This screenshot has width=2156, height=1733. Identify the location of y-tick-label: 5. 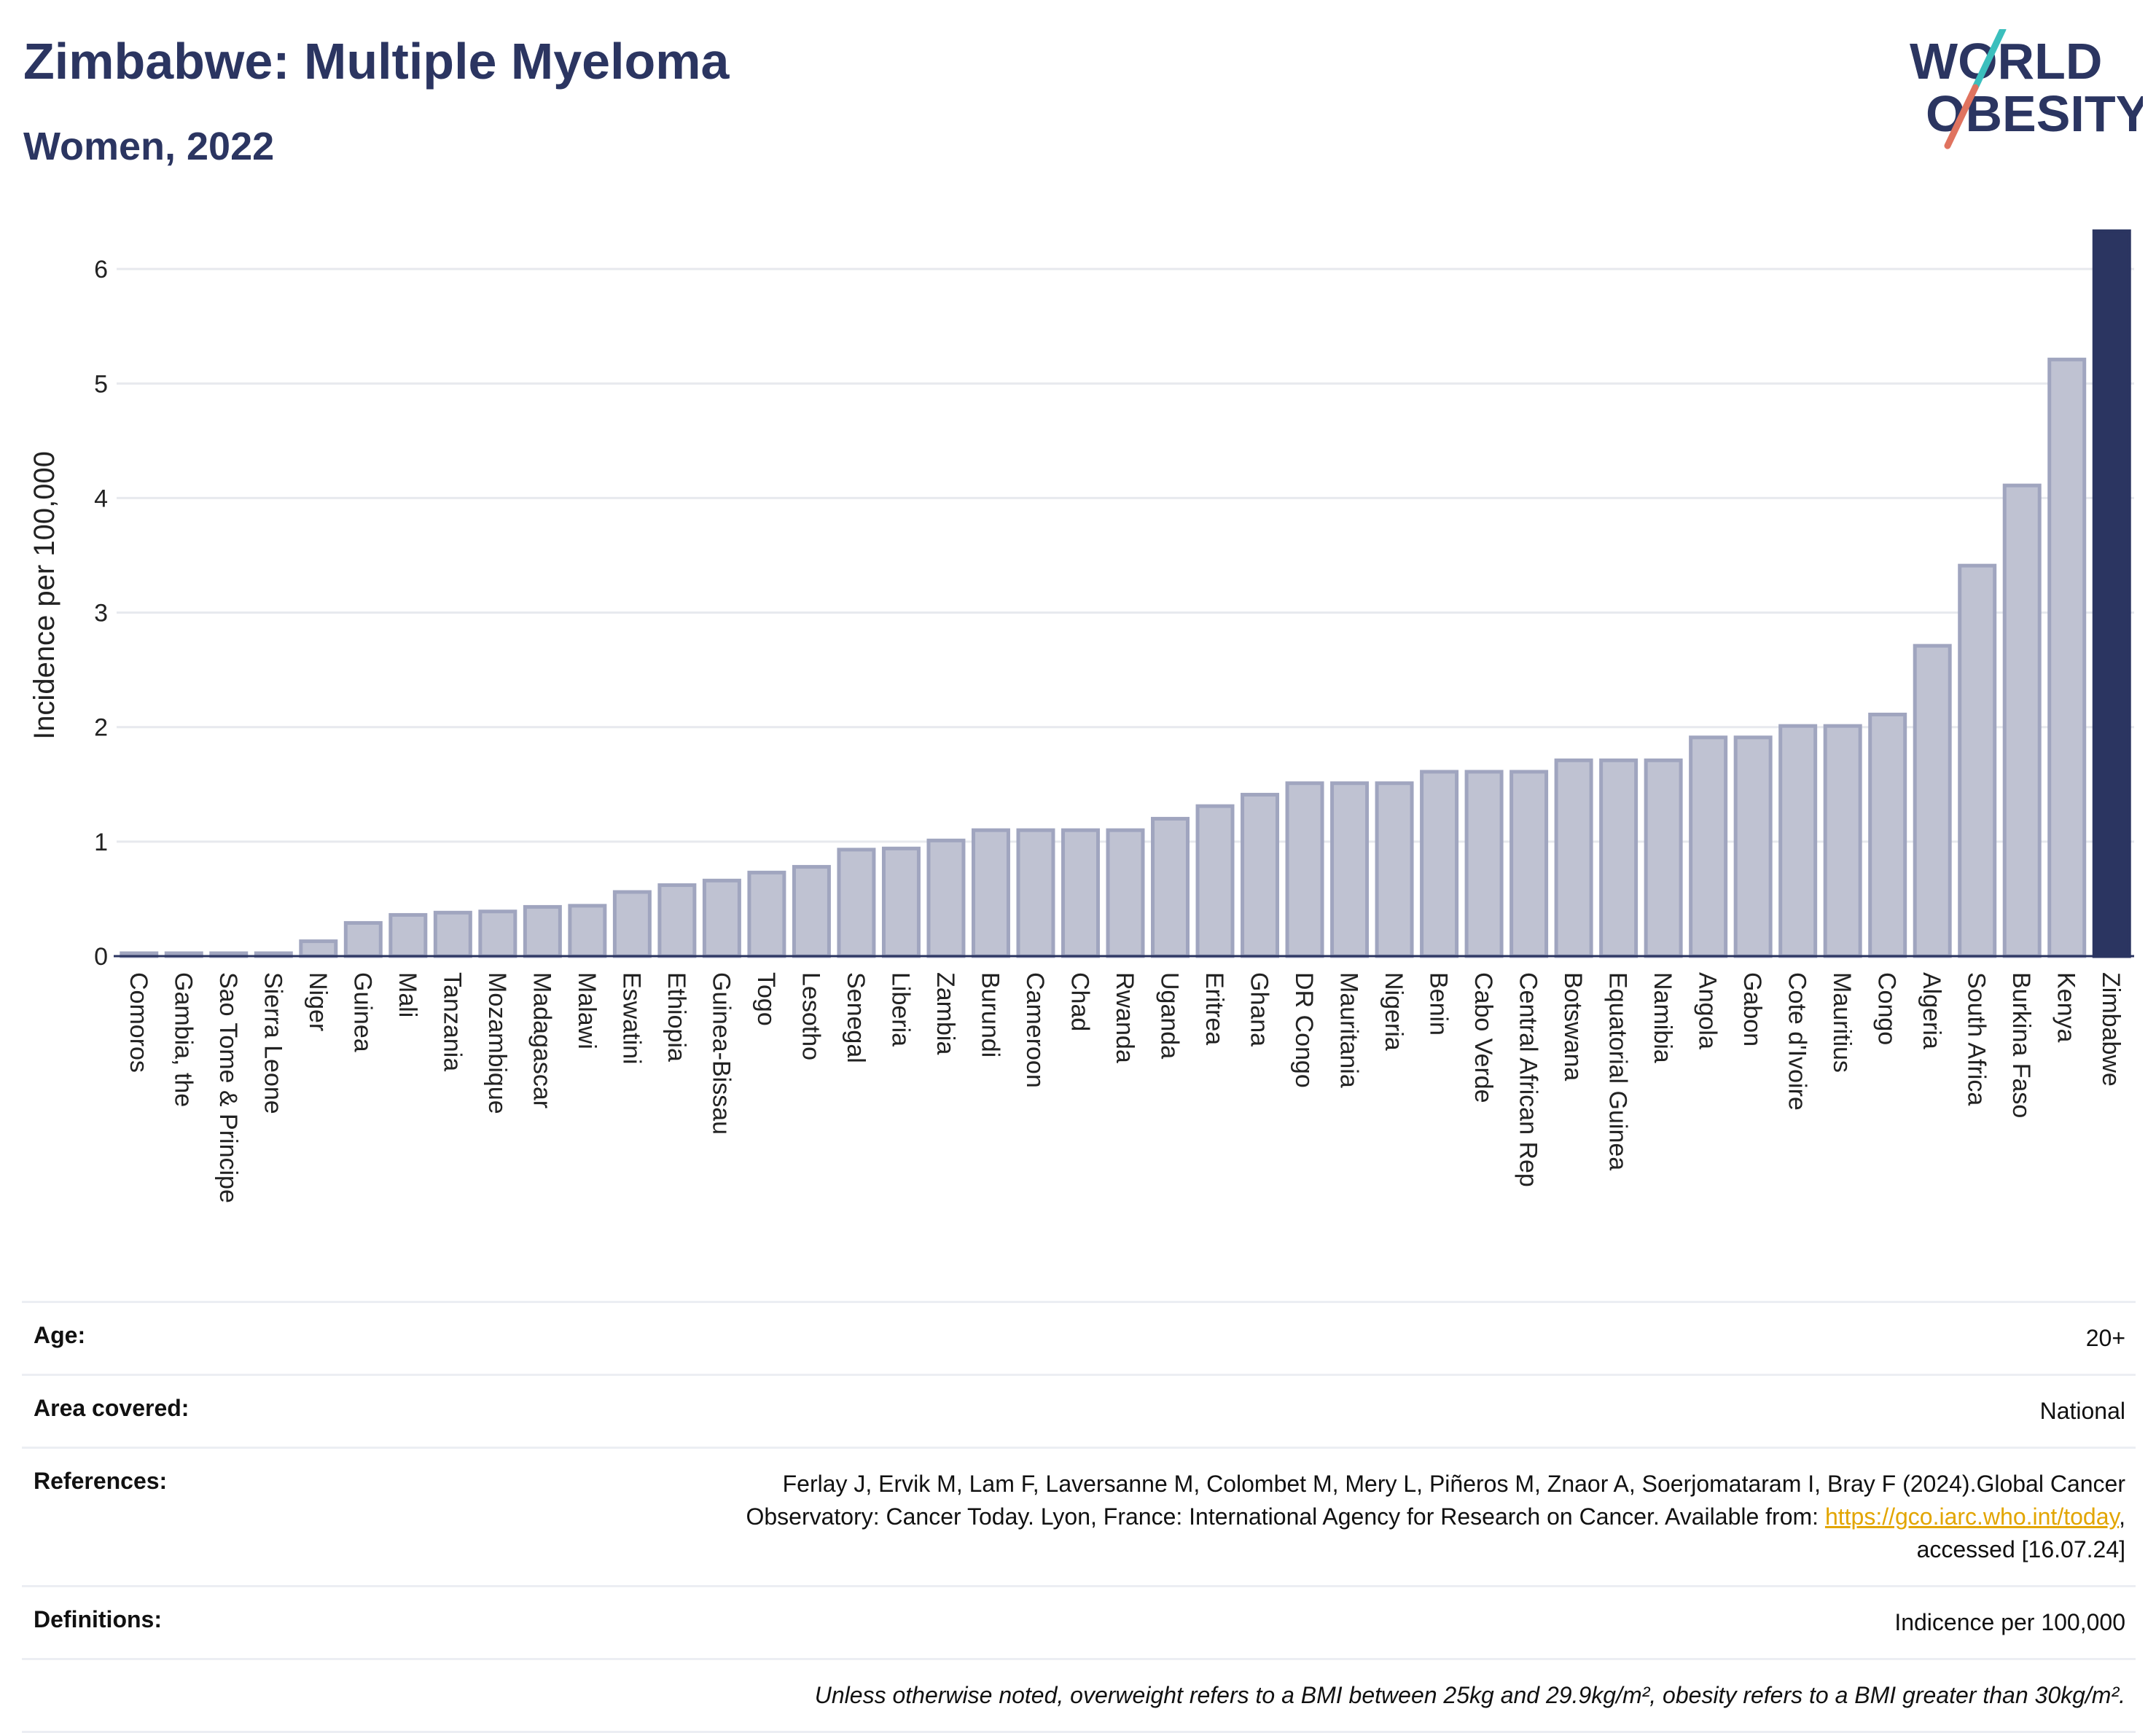
(101, 384).